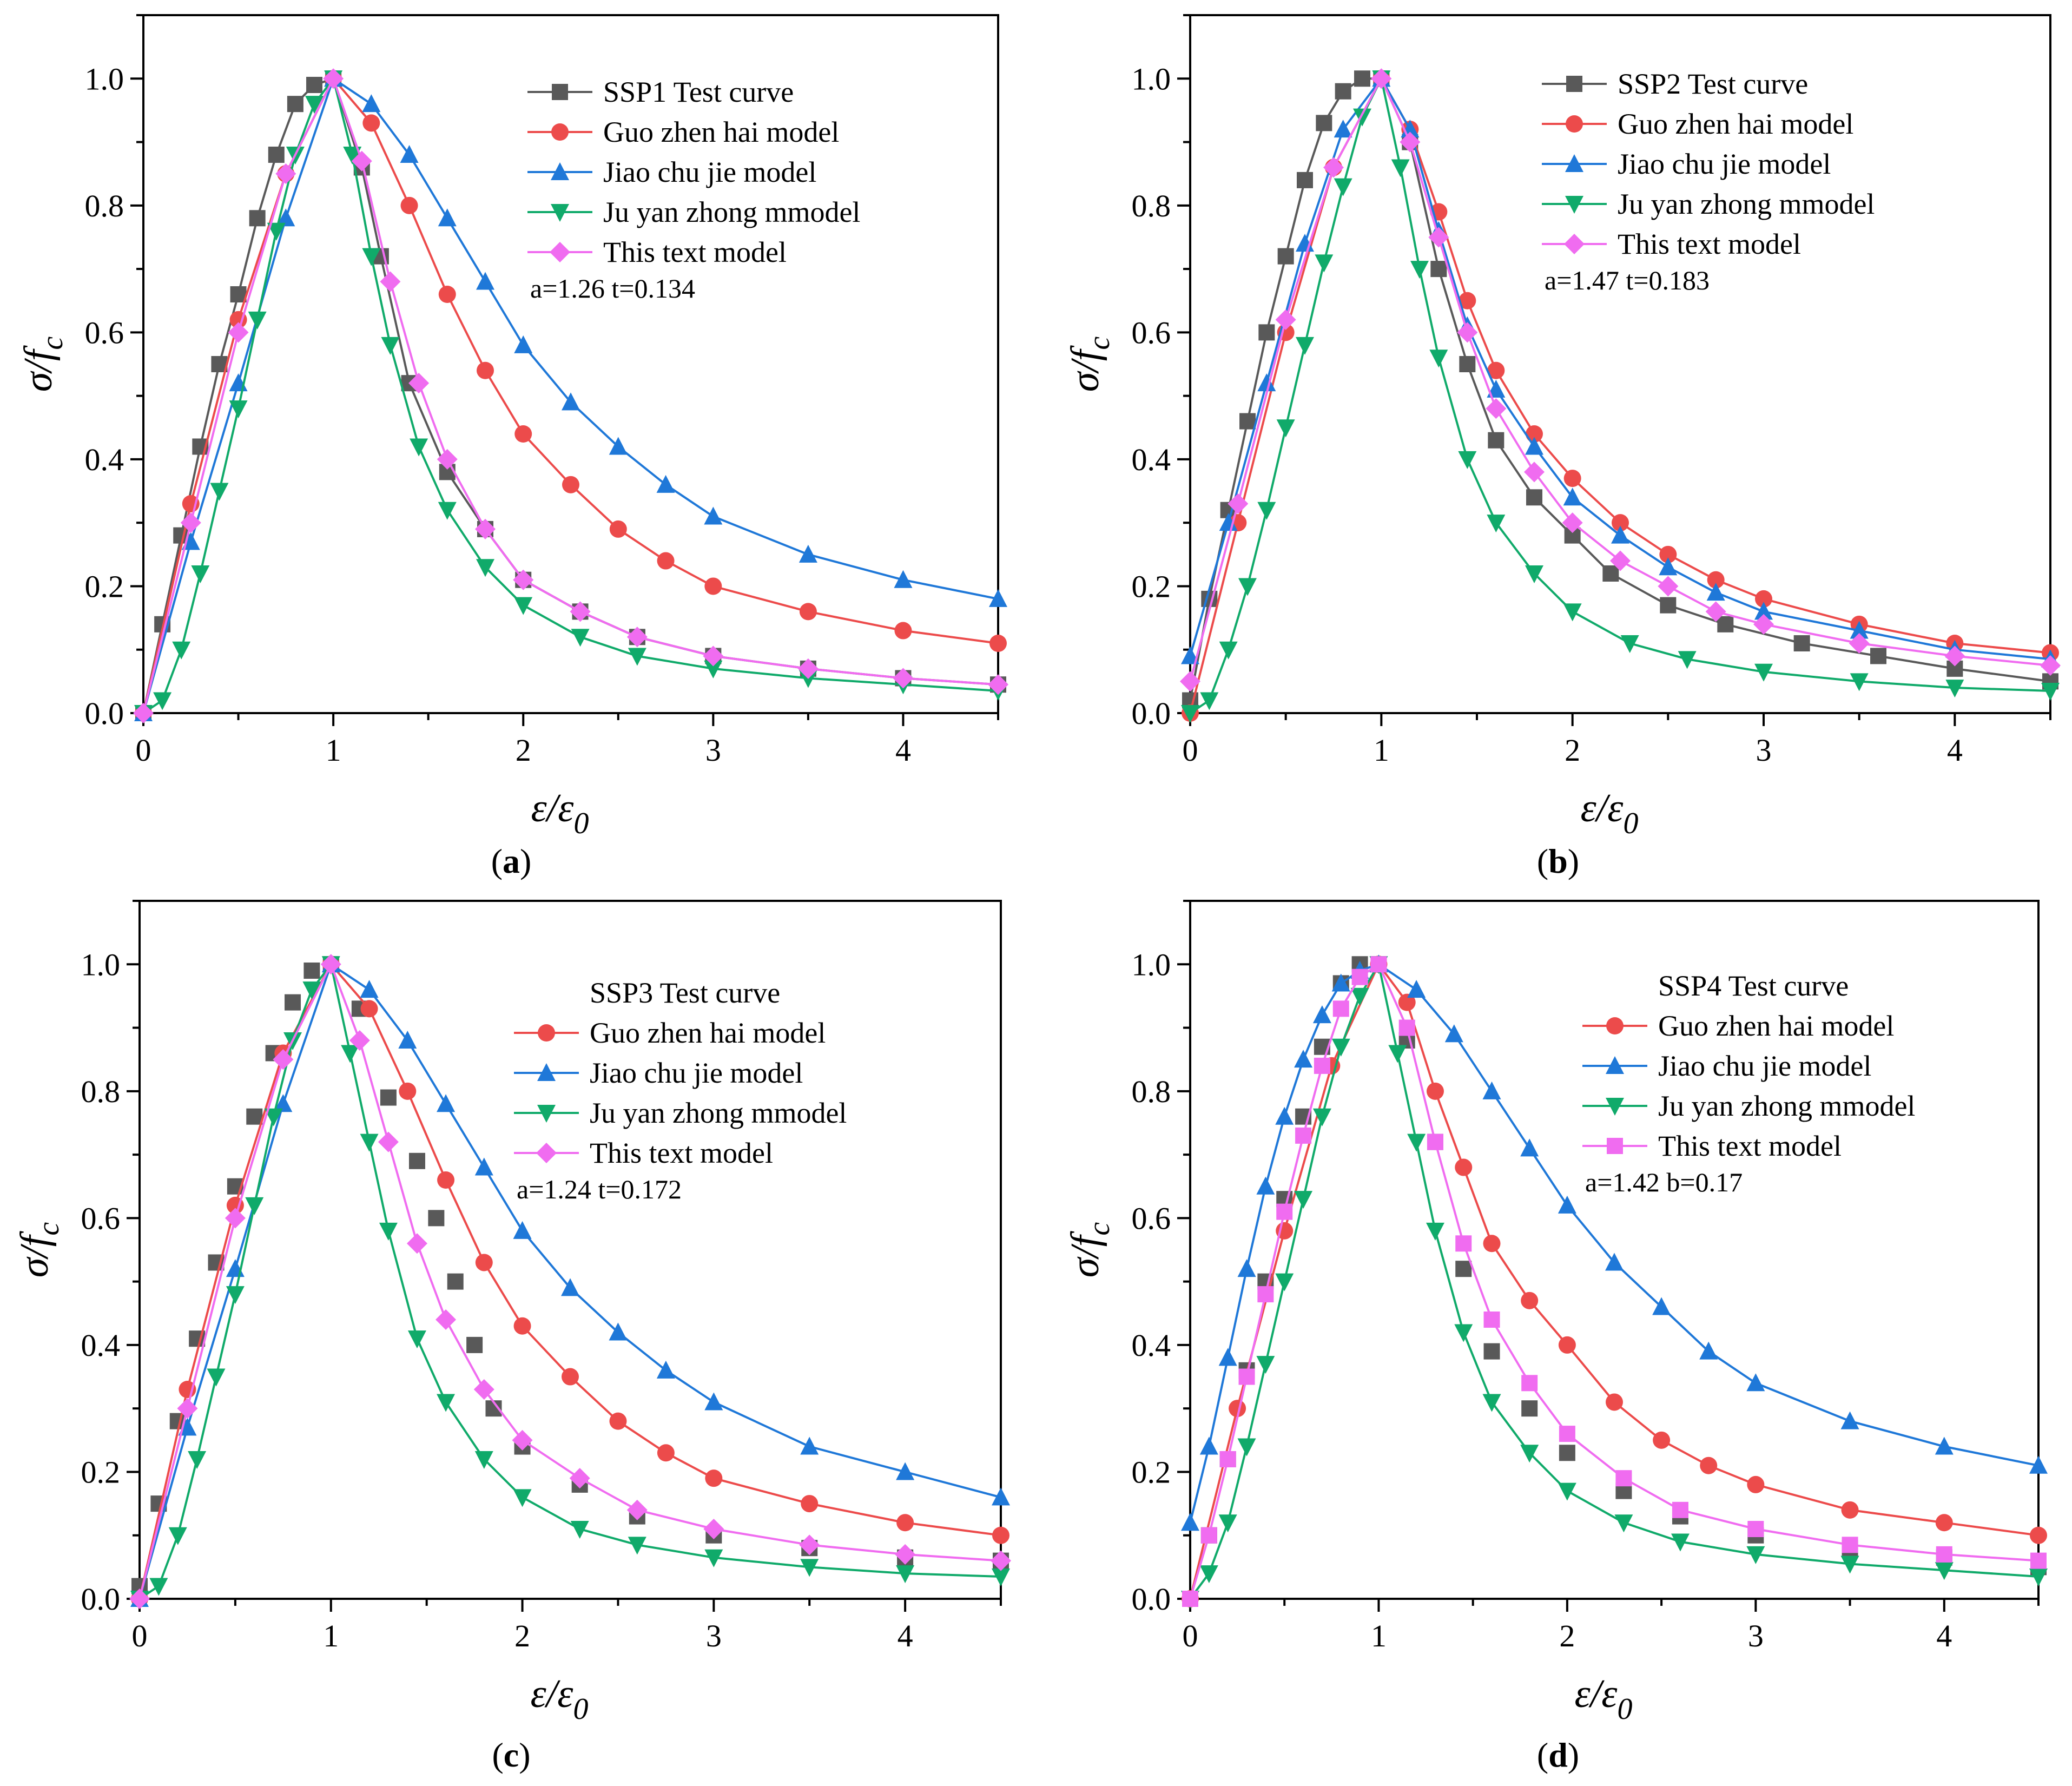 This screenshot has height=1786, width=2072. Describe the element at coordinates (1776, 1026) in the screenshot. I see `legend-label-guo: Guo zhen hai model` at that location.